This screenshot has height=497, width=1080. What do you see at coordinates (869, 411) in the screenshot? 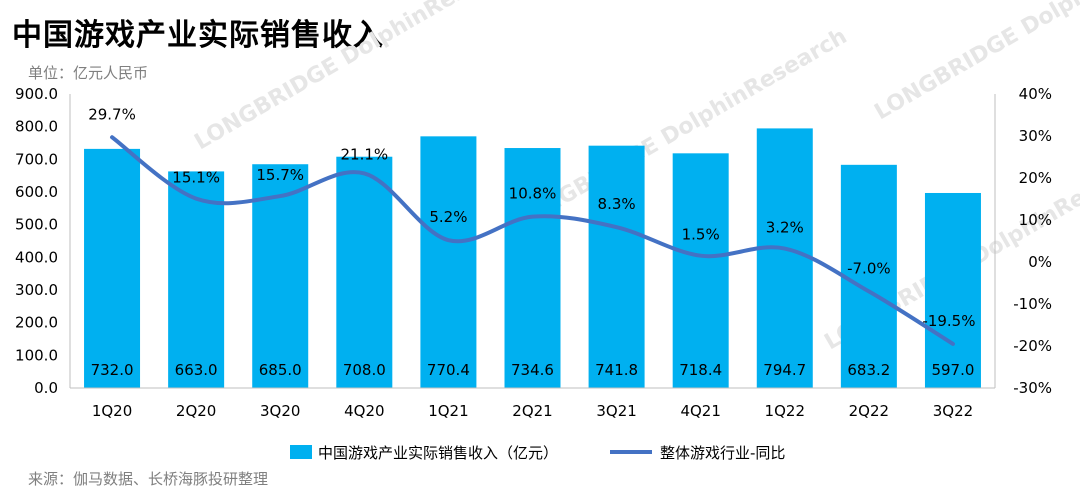
I see `x-tick-label: 2Q22` at bounding box center [869, 411].